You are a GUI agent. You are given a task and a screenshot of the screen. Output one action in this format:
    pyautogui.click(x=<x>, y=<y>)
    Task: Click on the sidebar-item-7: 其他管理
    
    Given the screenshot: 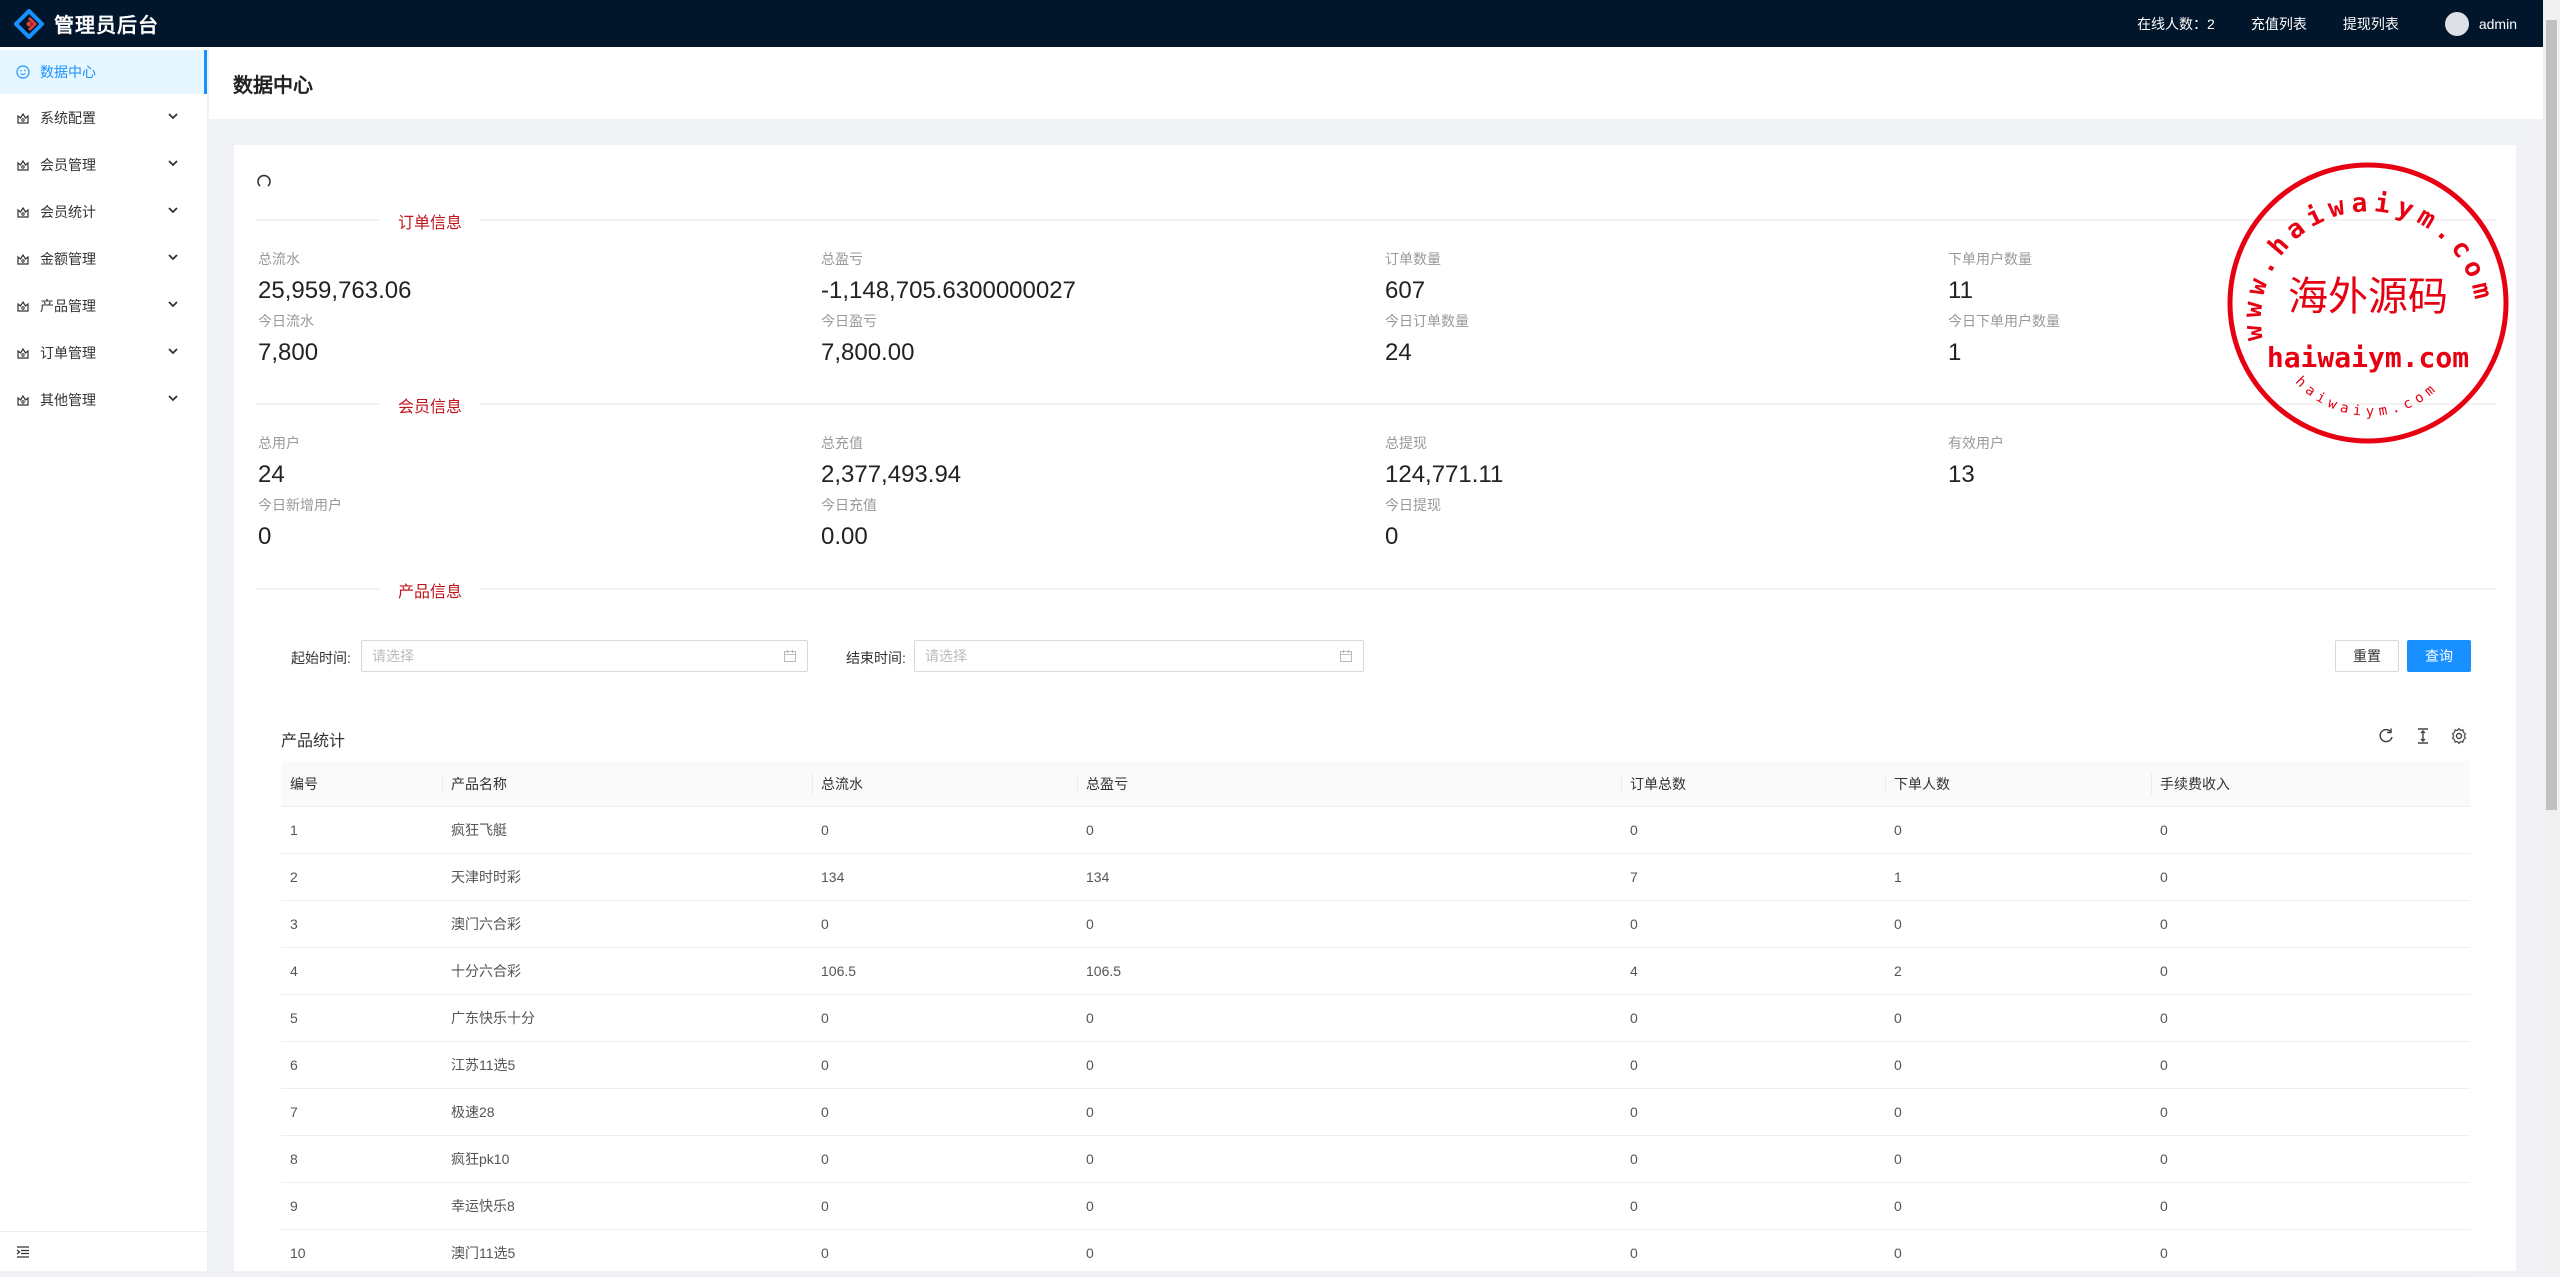 What is the action you would take?
    pyautogui.click(x=103, y=399)
    